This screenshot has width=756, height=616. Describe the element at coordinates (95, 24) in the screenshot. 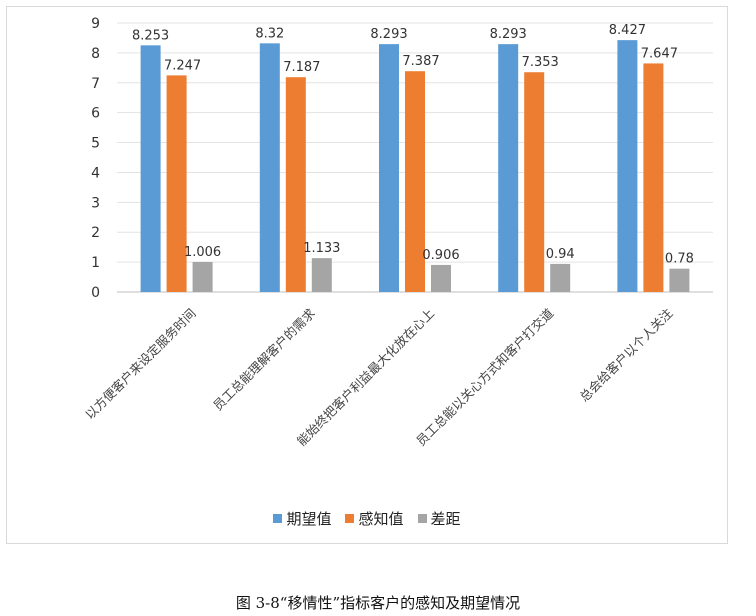

I see `y-tick-label: 9` at that location.